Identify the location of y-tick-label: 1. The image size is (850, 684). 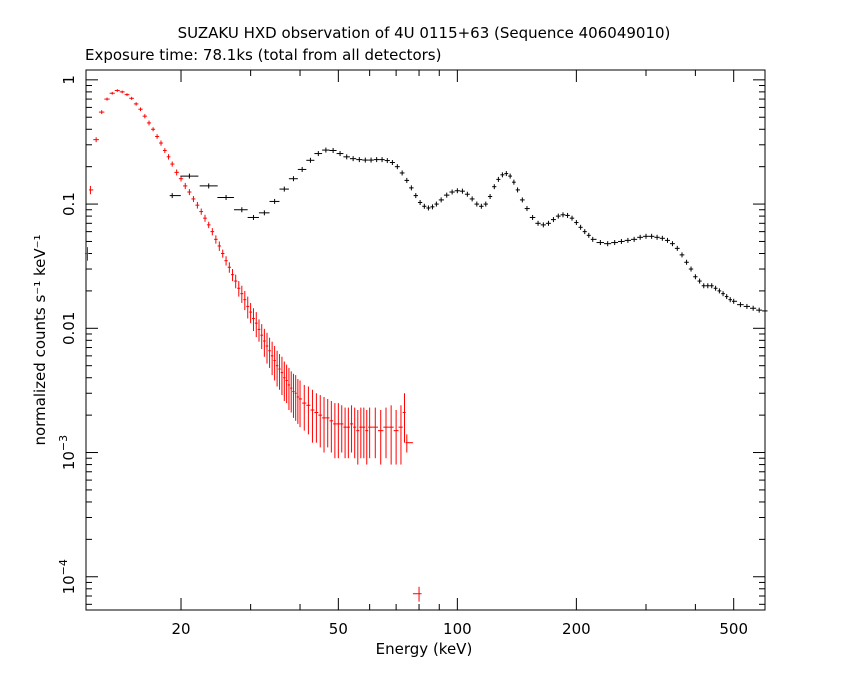
(69, 80).